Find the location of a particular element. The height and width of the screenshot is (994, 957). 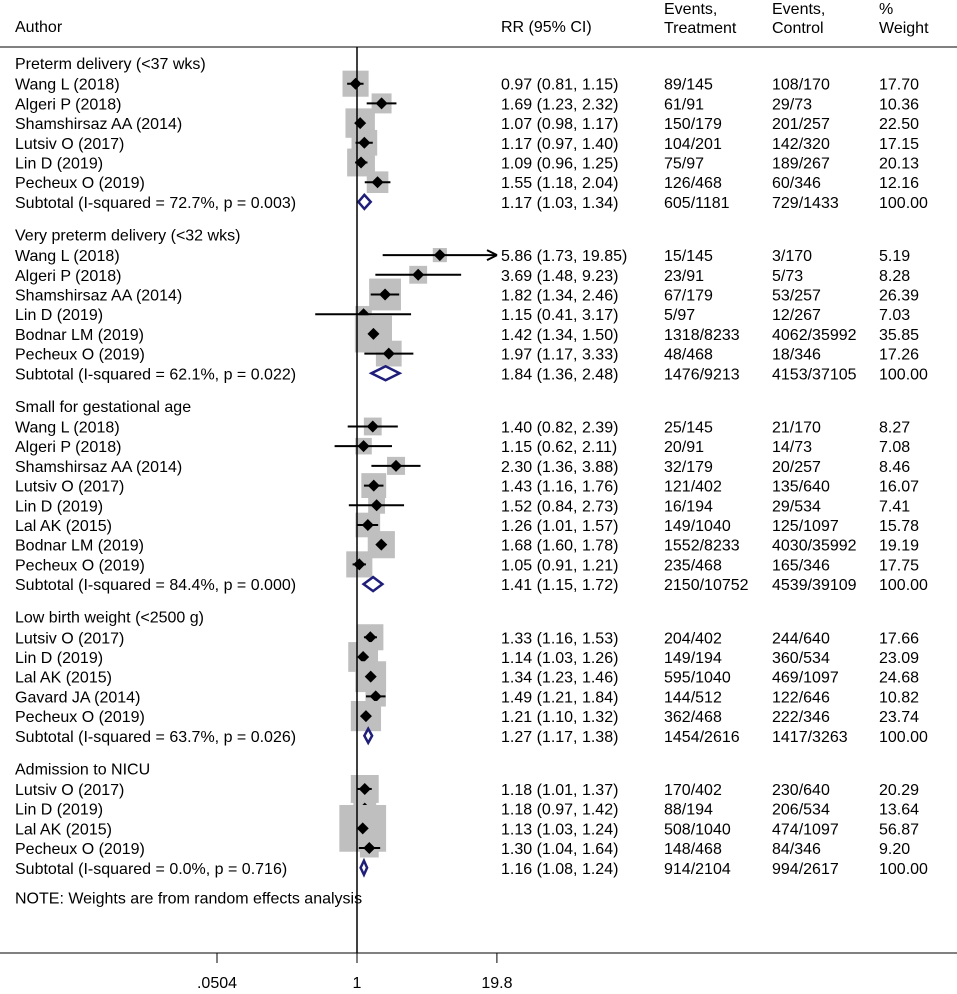

study-events-control: 14/73 is located at coordinates (792, 447).